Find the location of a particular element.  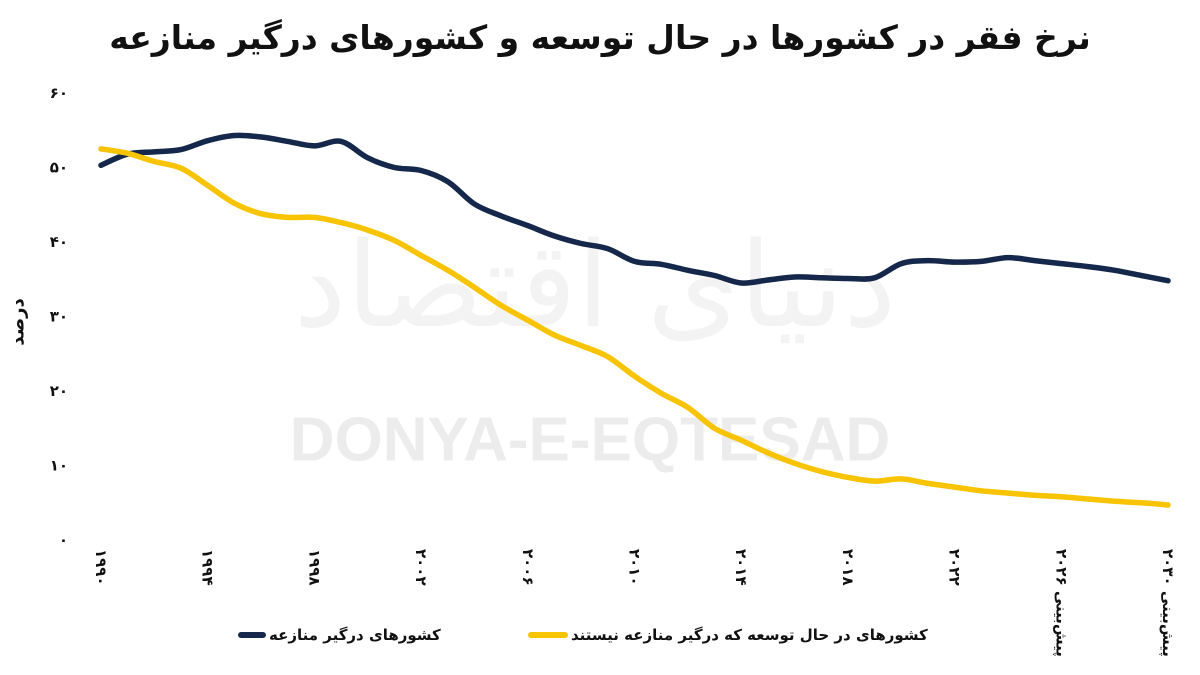

y-tick-label: ۲۰ is located at coordinates (59, 391).